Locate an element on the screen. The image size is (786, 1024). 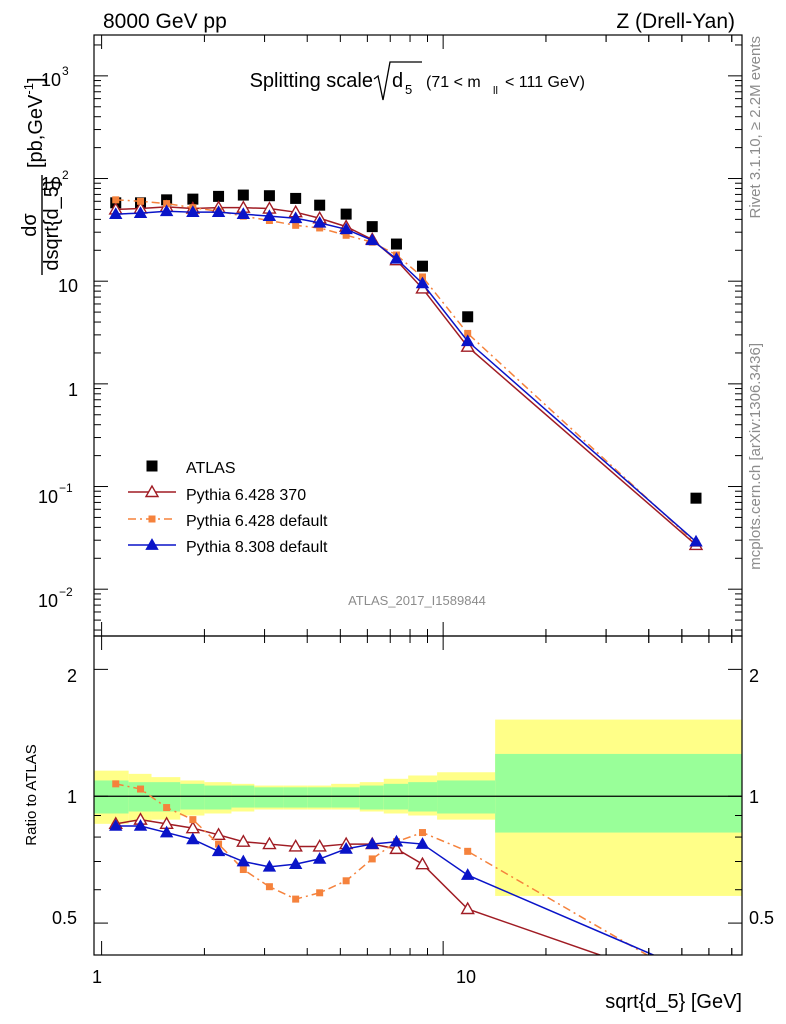
legend-marker-atlas is located at coordinates (152, 466).